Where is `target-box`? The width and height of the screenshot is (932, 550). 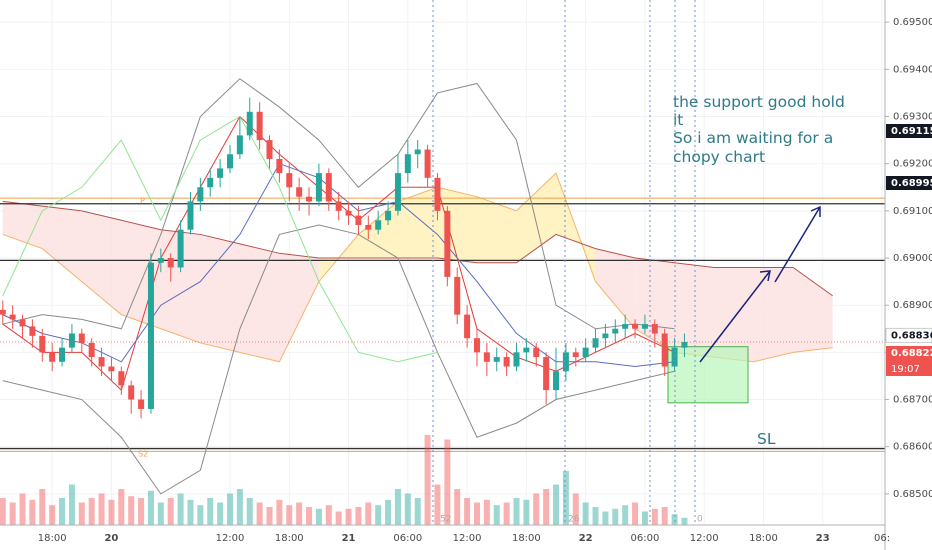
target-box is located at coordinates (708, 375).